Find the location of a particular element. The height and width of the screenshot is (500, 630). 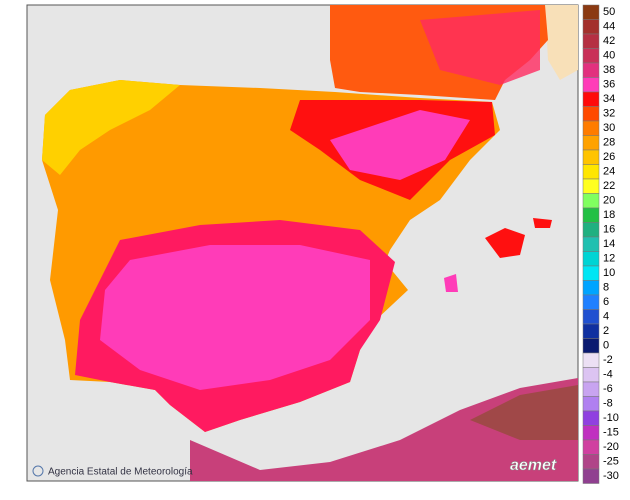

legend-label: -30 is located at coordinates (611, 476).